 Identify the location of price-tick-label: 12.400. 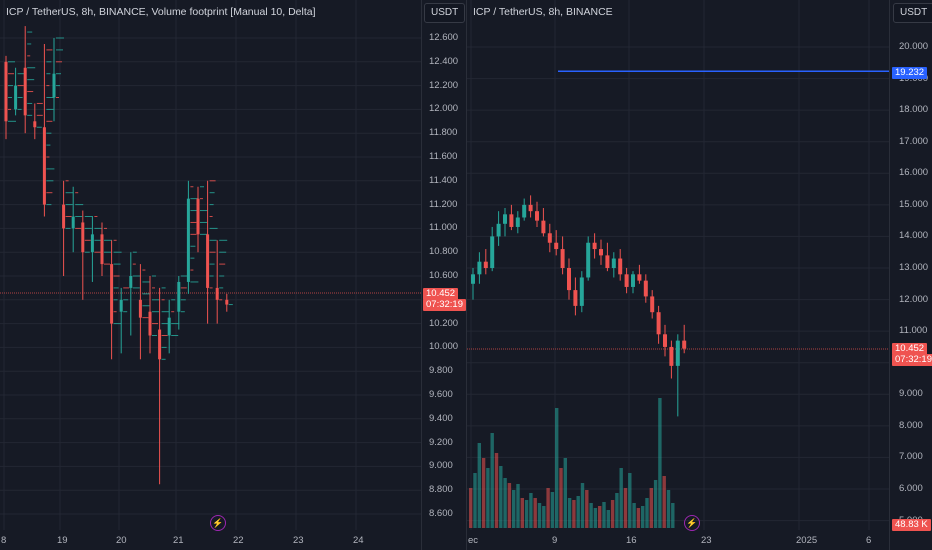
(444, 61).